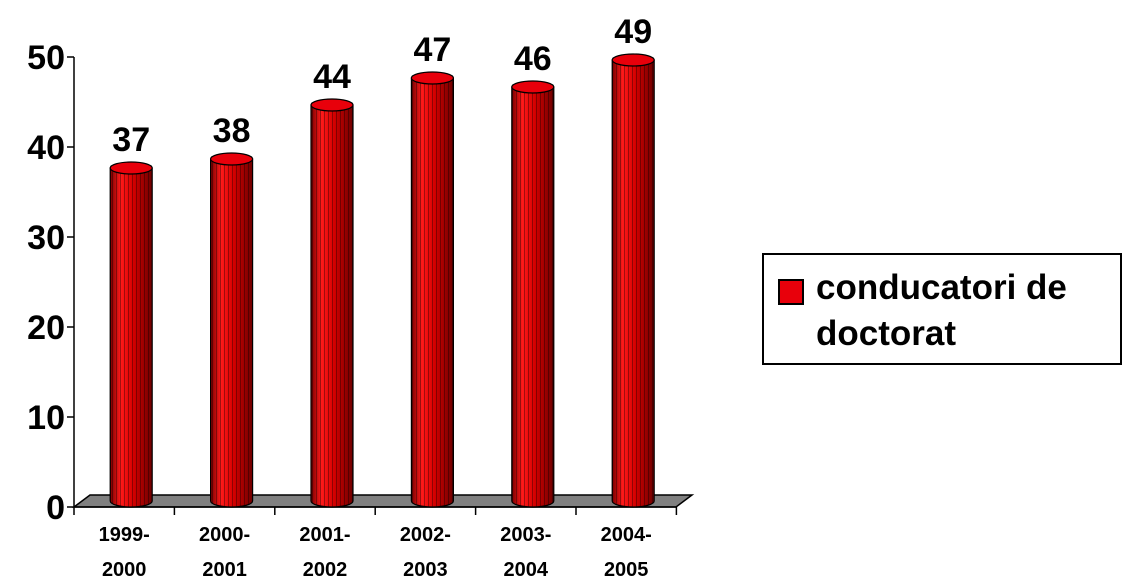 This screenshot has width=1122, height=582. What do you see at coordinates (425, 535) in the screenshot?
I see `x-tick-label: 2002-` at bounding box center [425, 535].